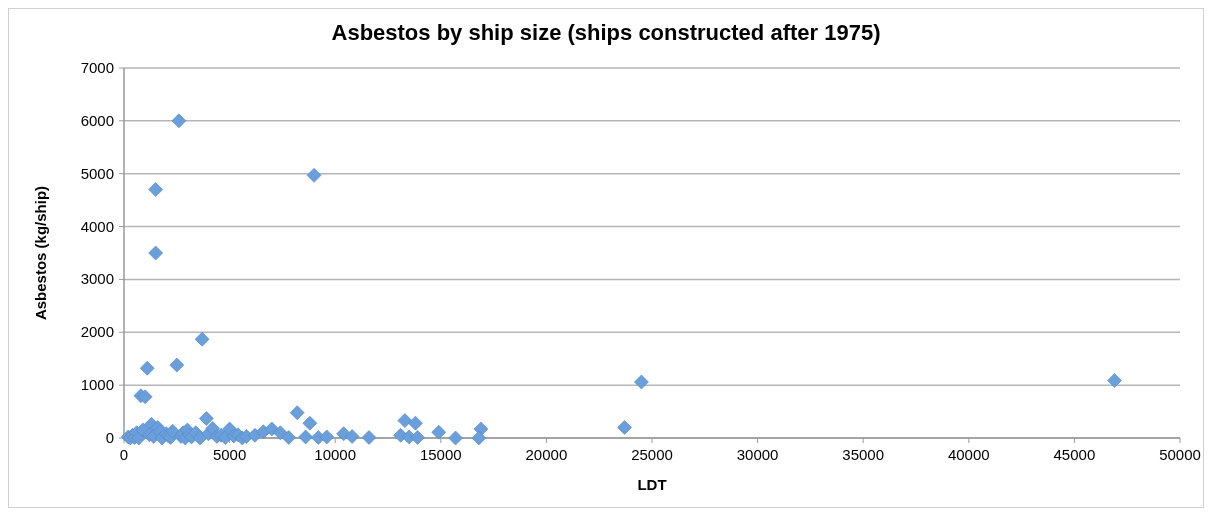 The image size is (1212, 513). Describe the element at coordinates (546, 454) in the screenshot. I see `x-tick-label: 20000` at that location.